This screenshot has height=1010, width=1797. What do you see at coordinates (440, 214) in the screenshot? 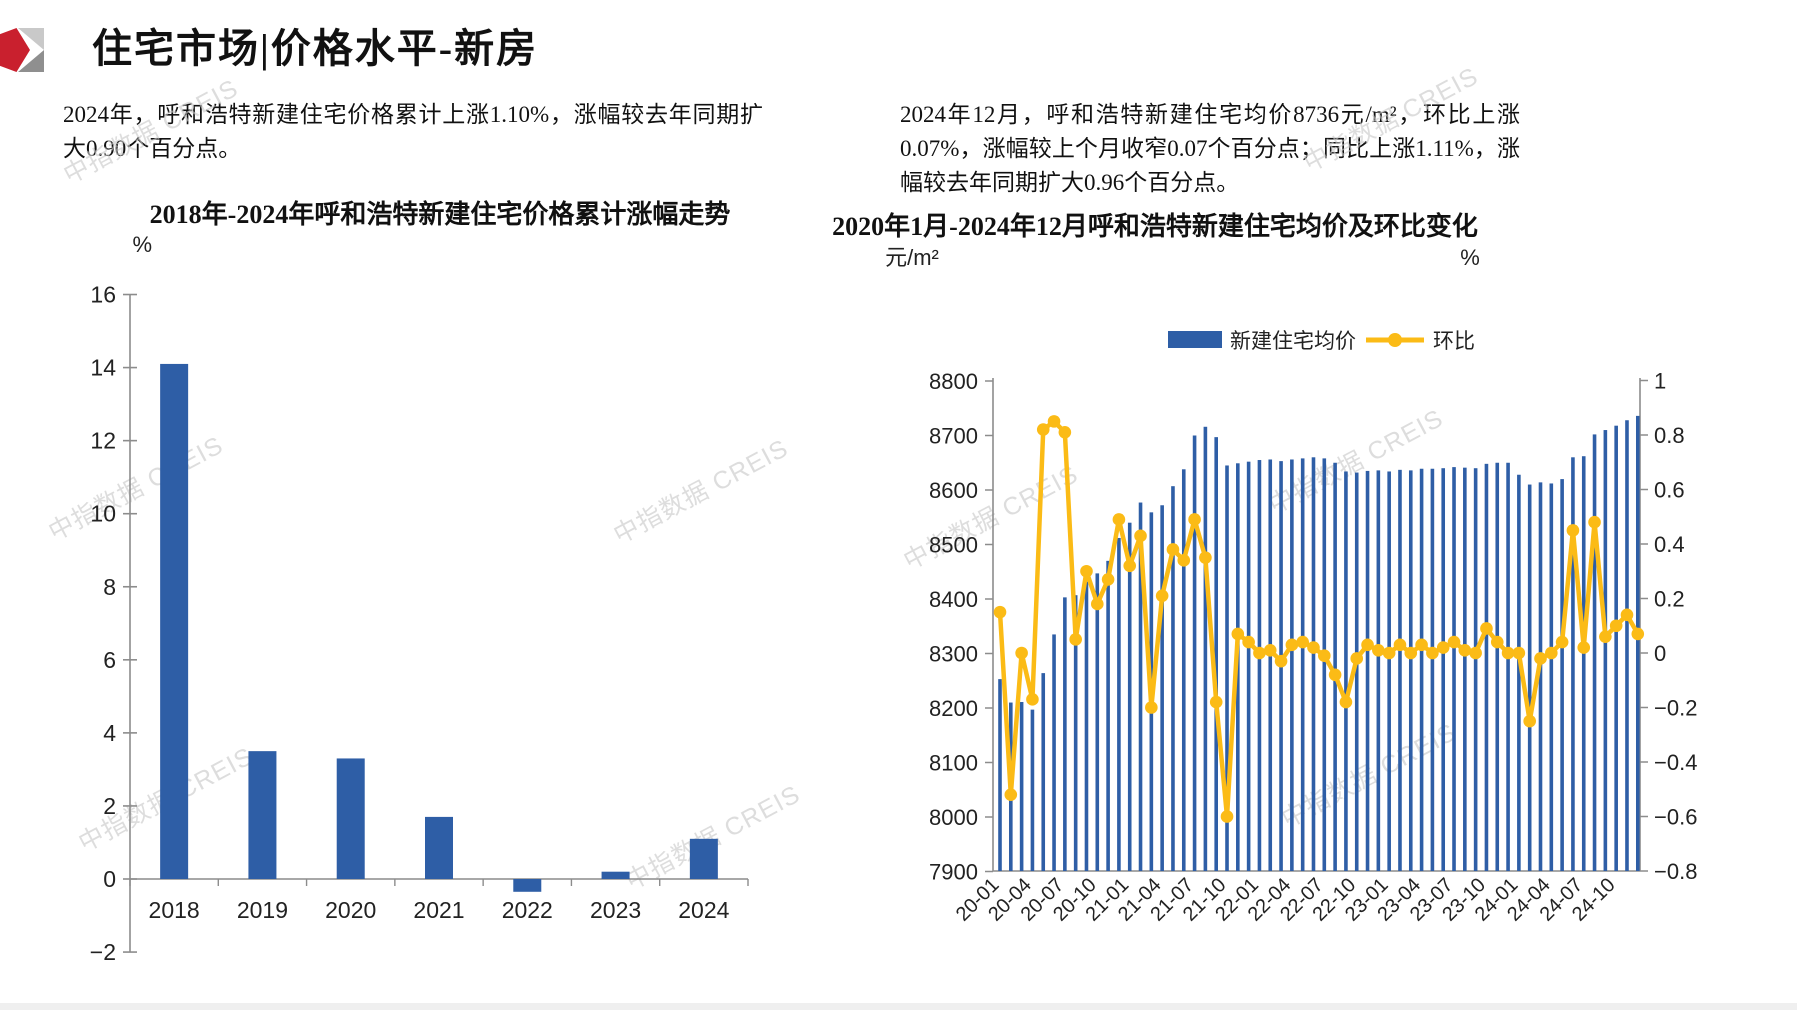
I see `left-chart-title: 2018年-2024年呼和浩特新建住宅价格累计涨幅走势` at bounding box center [440, 214].